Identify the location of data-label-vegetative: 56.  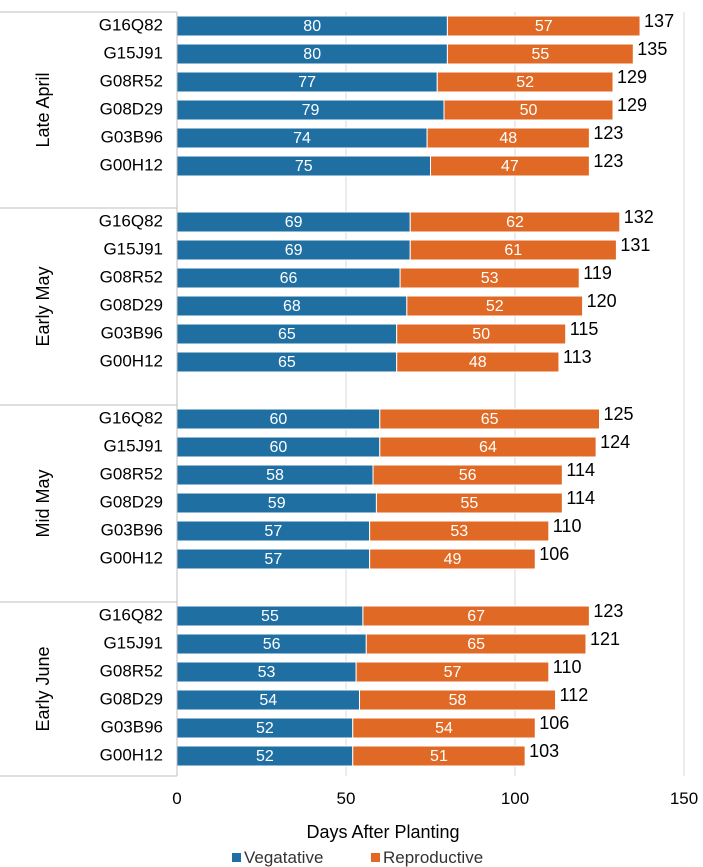
(272, 644).